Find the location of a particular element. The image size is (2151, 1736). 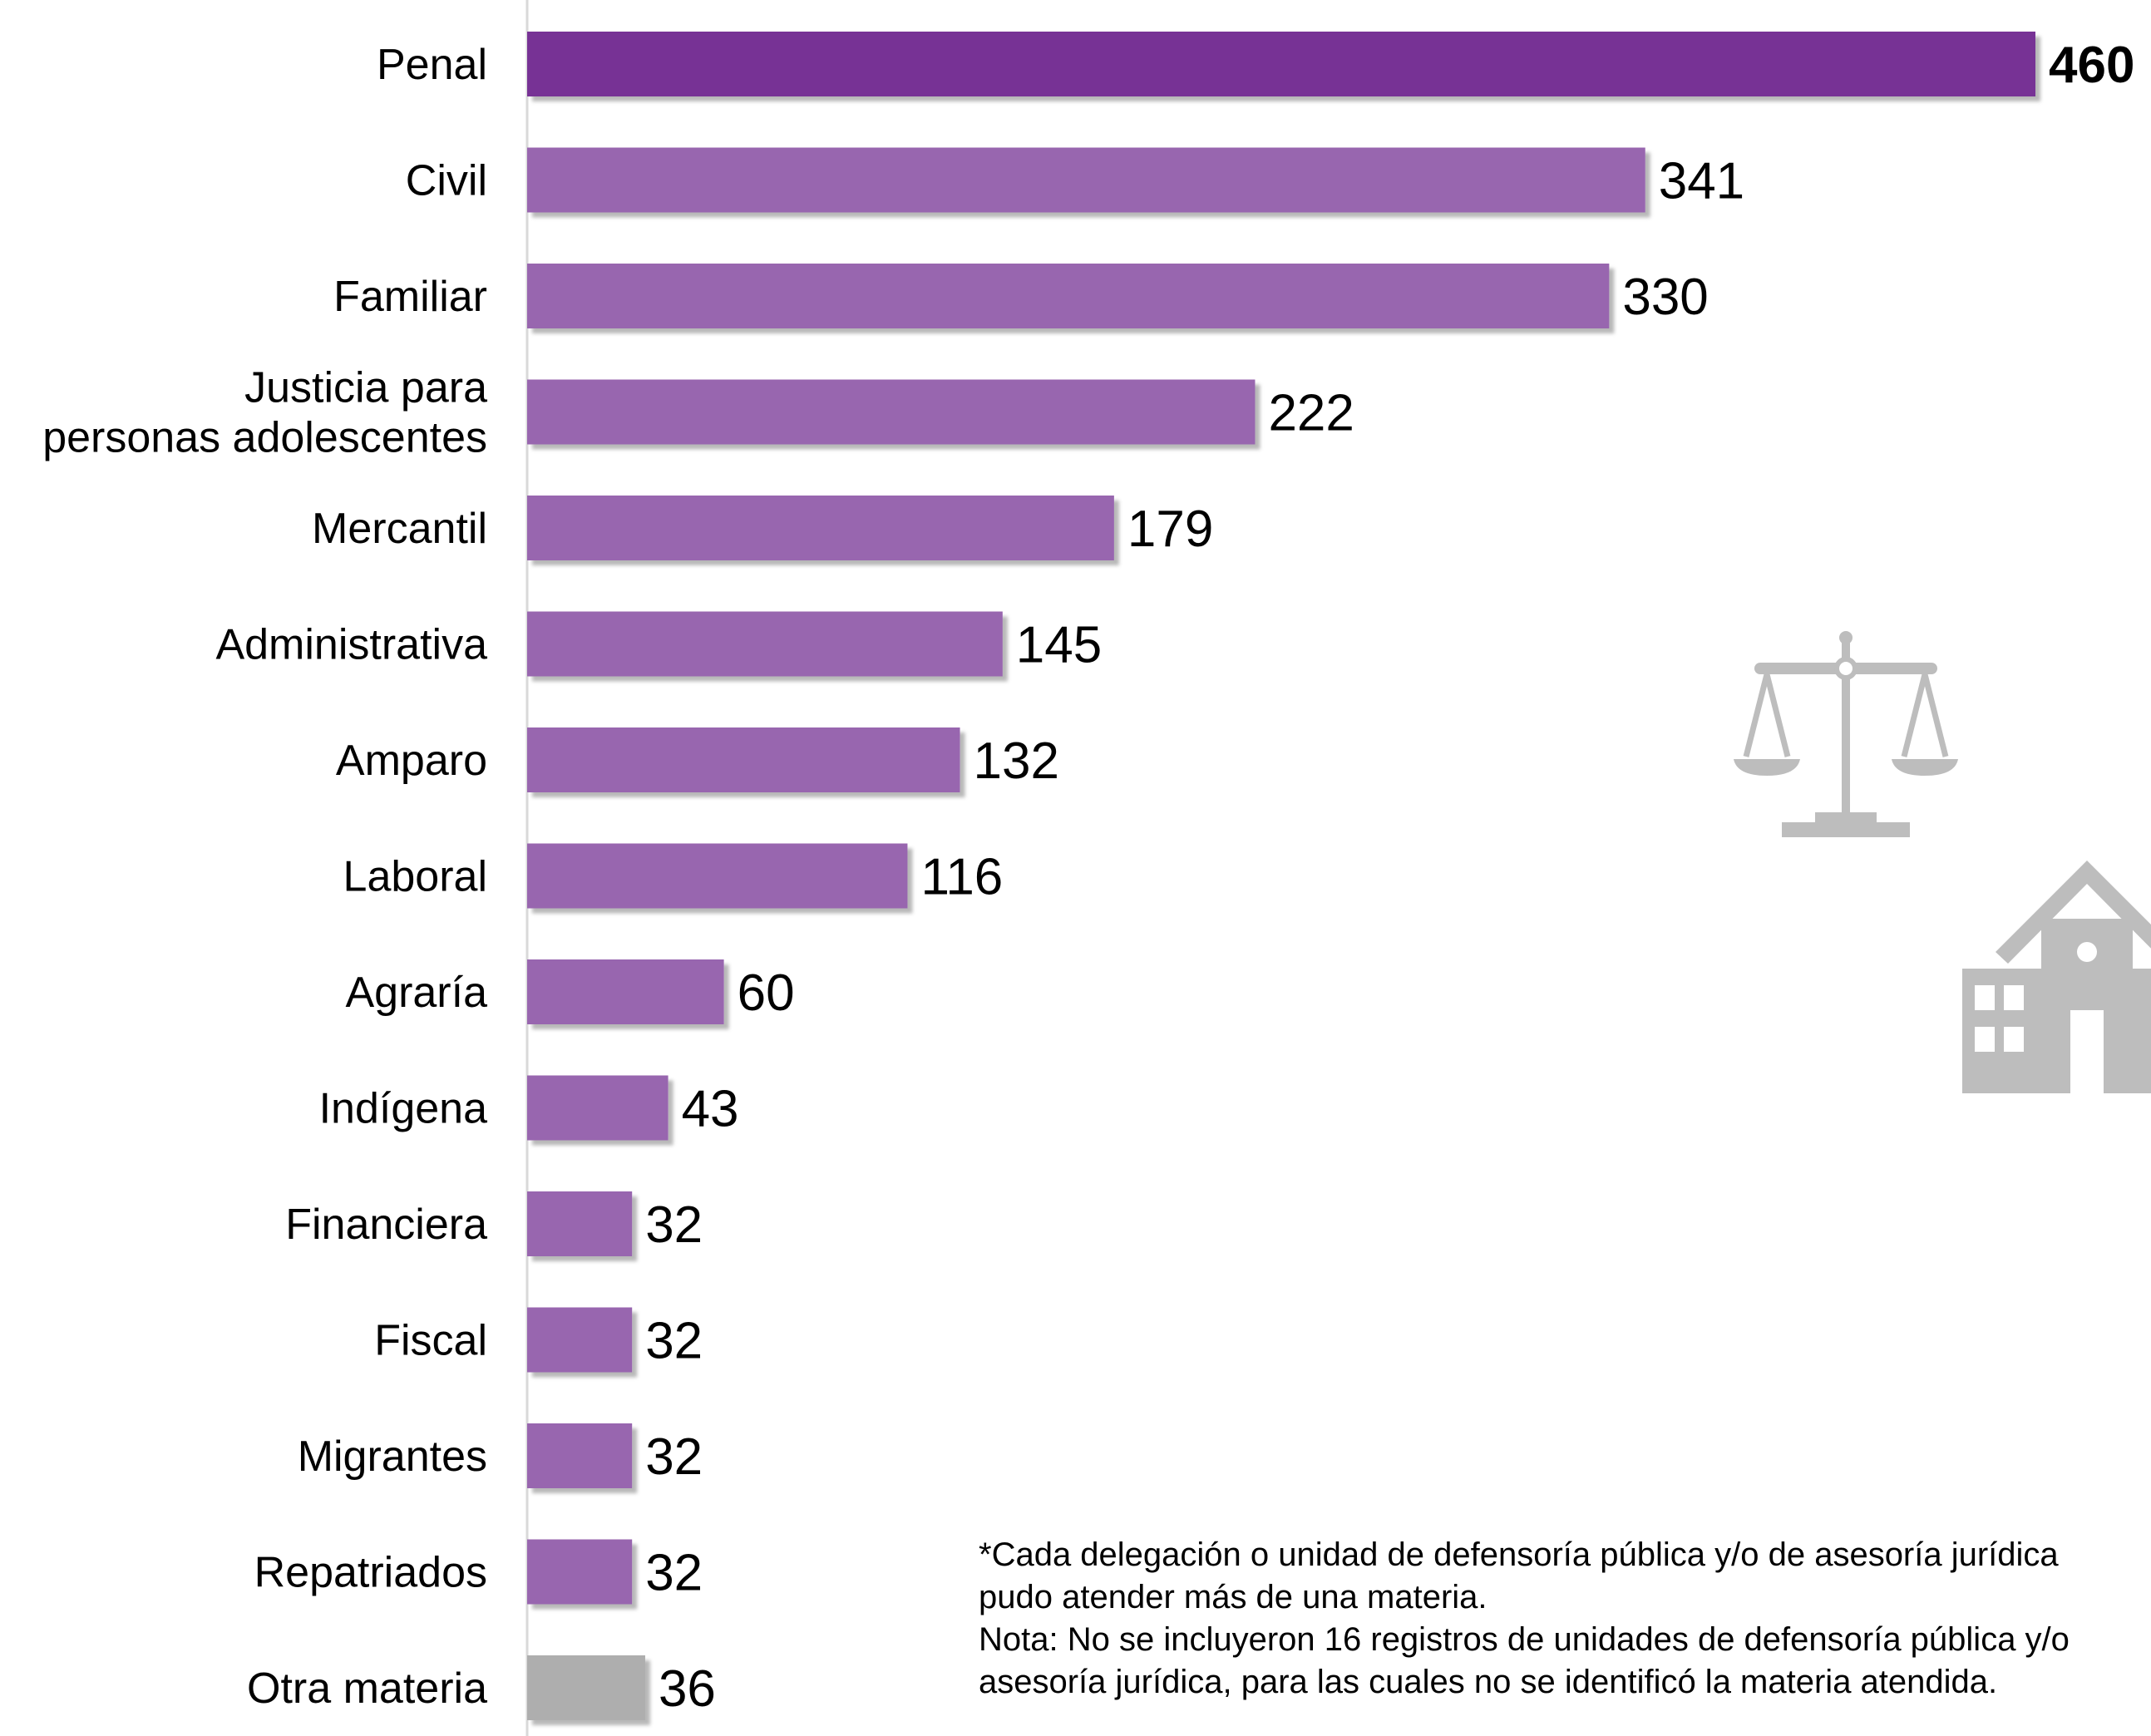

value-label: 132 is located at coordinates (1016, 761).